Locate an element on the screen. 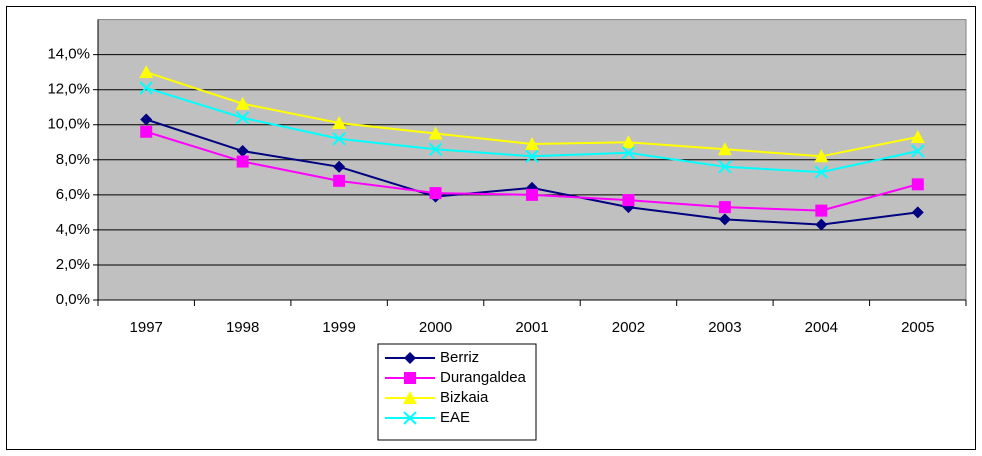  legend-label: Berriz is located at coordinates (459, 357).